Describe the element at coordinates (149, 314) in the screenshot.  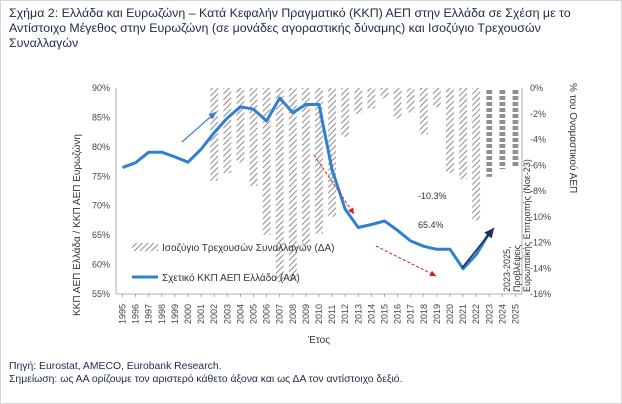
I see `x-tick-label-1997: 1997` at that location.